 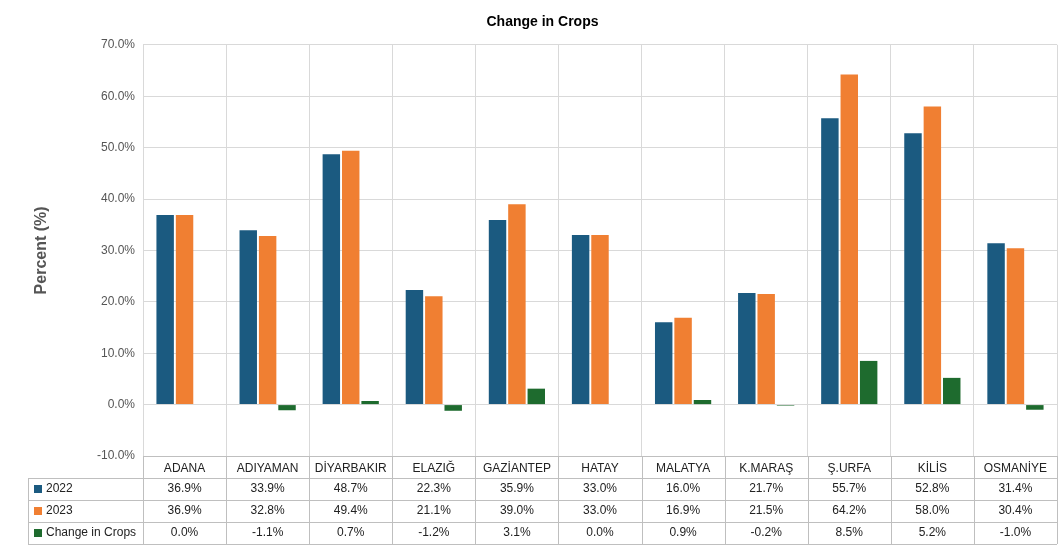 I want to click on chart-title: Change in Crops, so click(x=542, y=21).